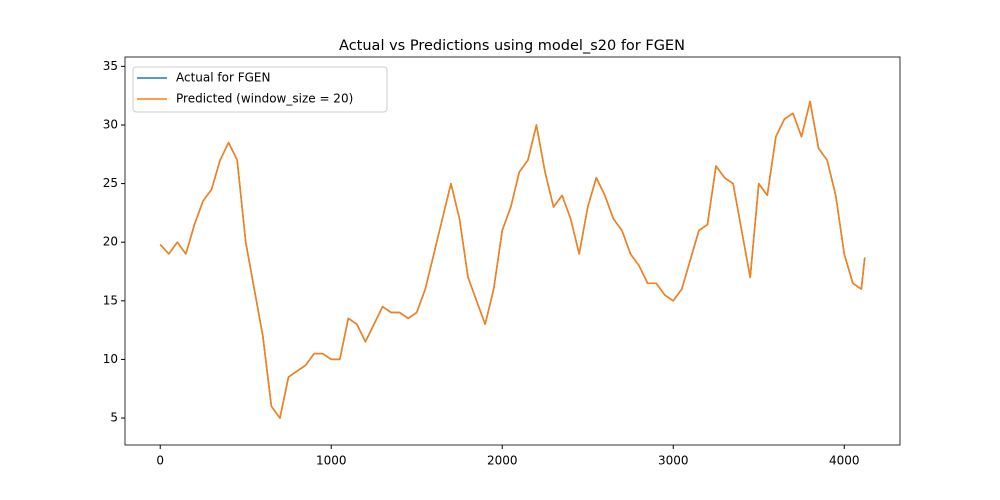 The height and width of the screenshot is (500, 1000). What do you see at coordinates (110, 66) in the screenshot?
I see `y-tick-label: 35` at bounding box center [110, 66].